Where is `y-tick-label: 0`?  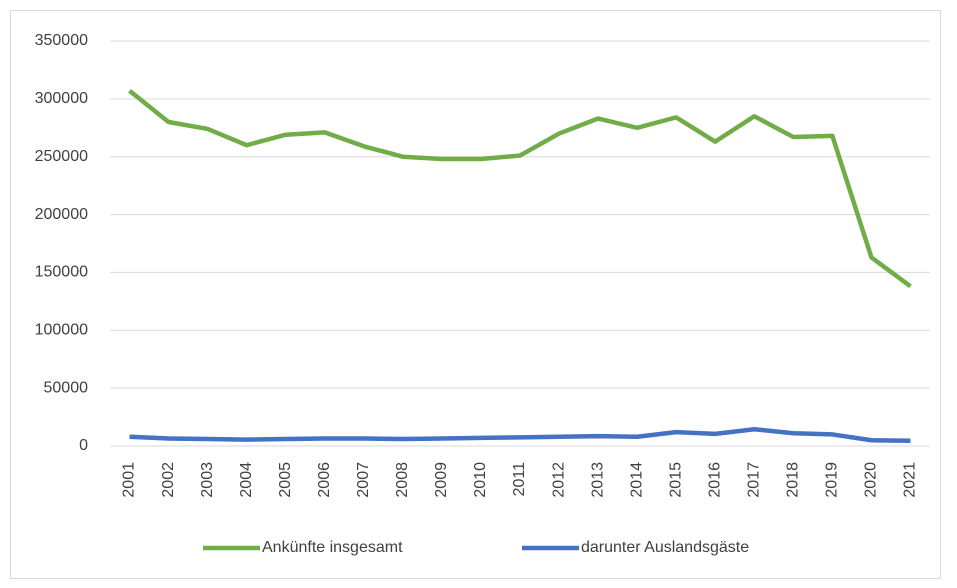
y-tick-label: 0 is located at coordinates (83, 445).